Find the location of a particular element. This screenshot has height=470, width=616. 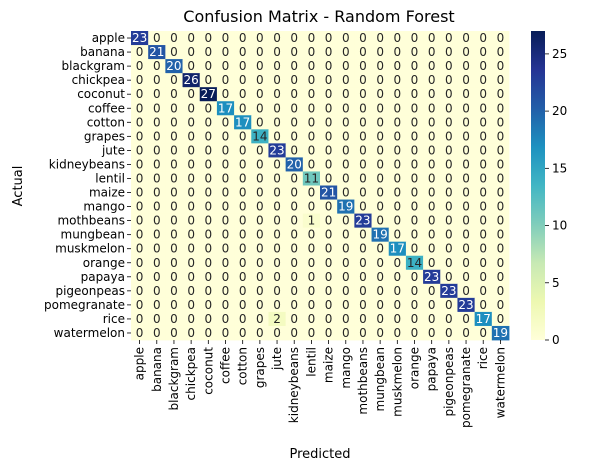

y-tick-label: orange is located at coordinates (104, 263).